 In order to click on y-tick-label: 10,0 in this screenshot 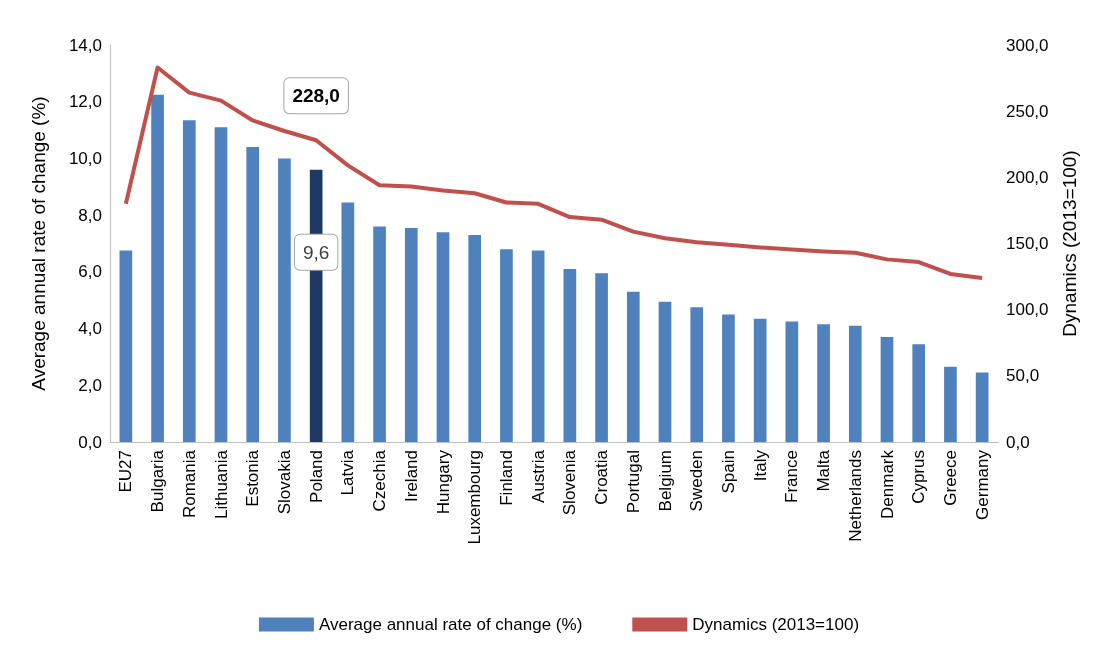, I will do `click(85, 158)`.